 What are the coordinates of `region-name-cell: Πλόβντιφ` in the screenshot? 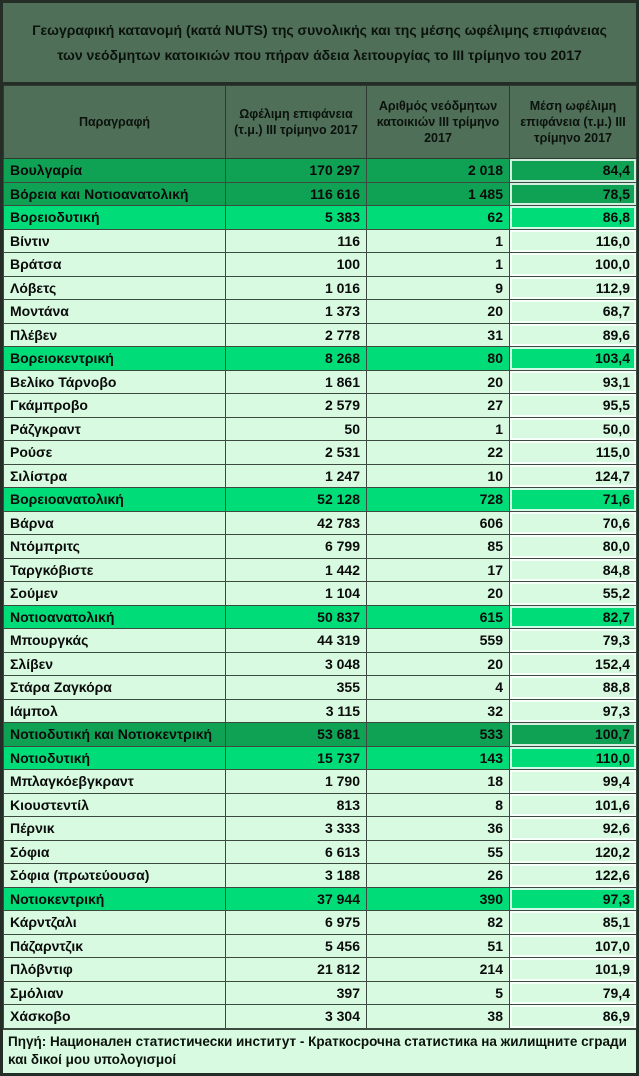 It's located at (114, 969).